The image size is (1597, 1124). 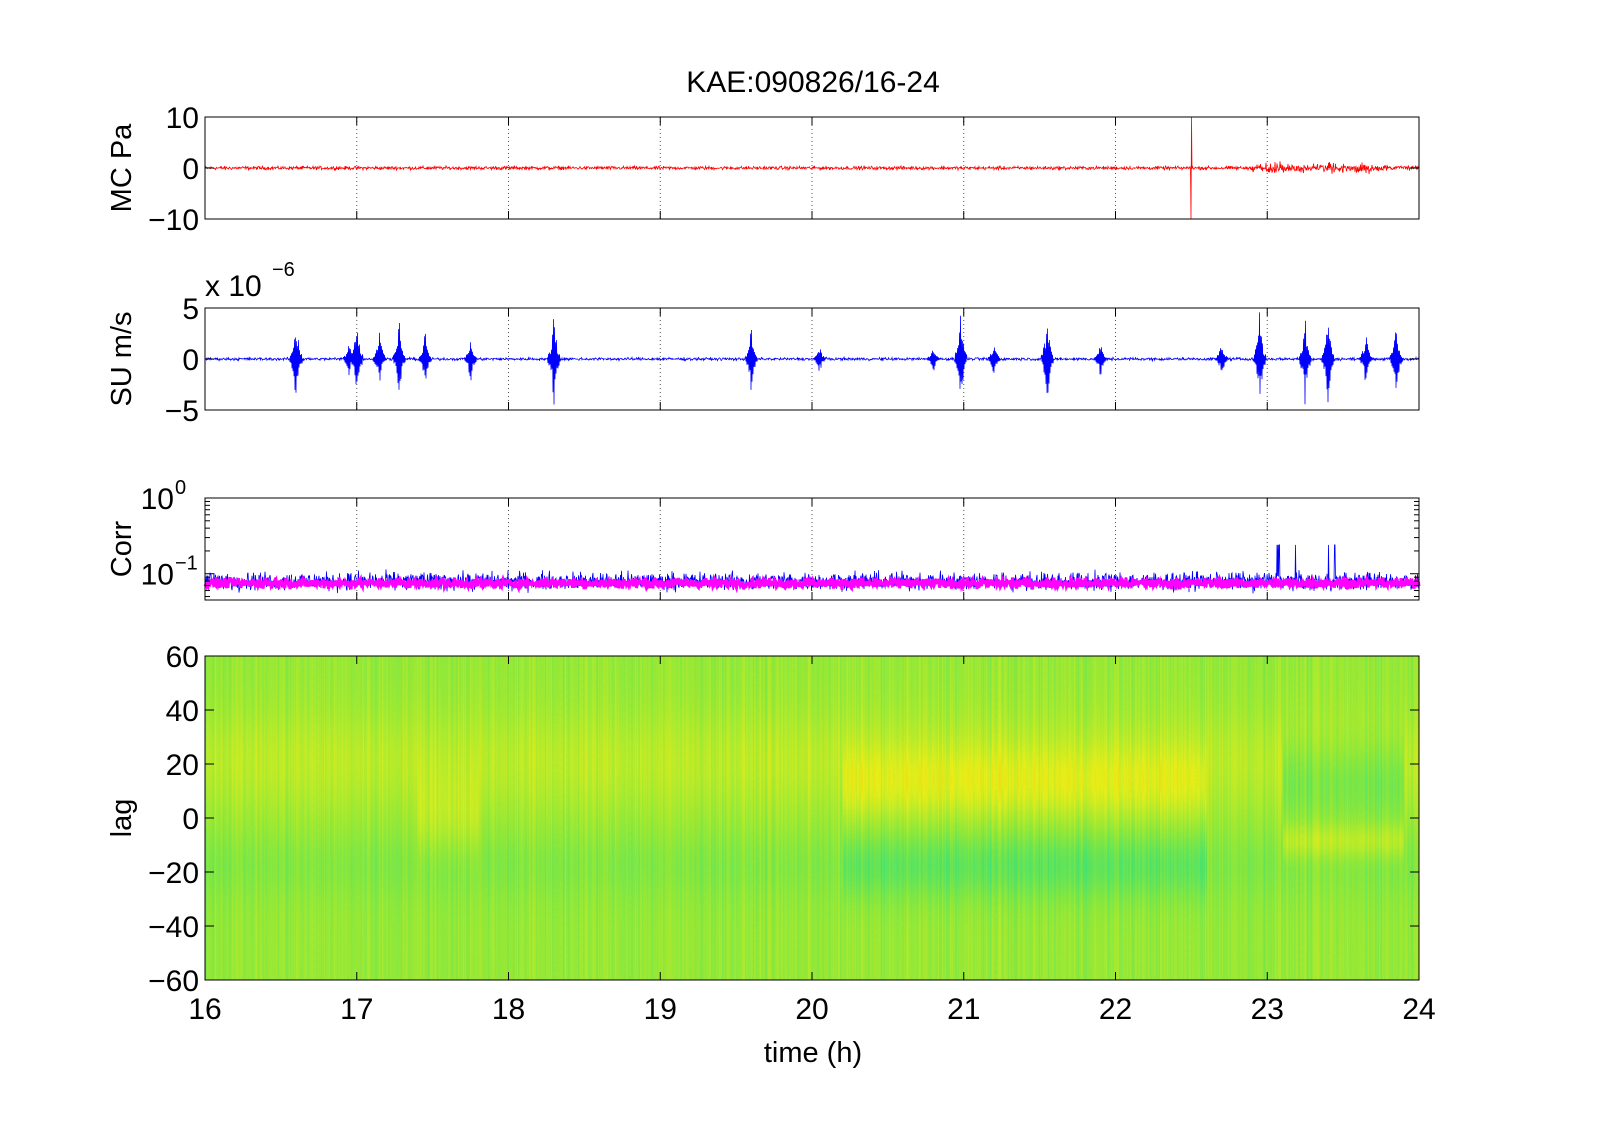 I want to click on chart-title: KAE:090826/16-24, so click(x=813, y=82).